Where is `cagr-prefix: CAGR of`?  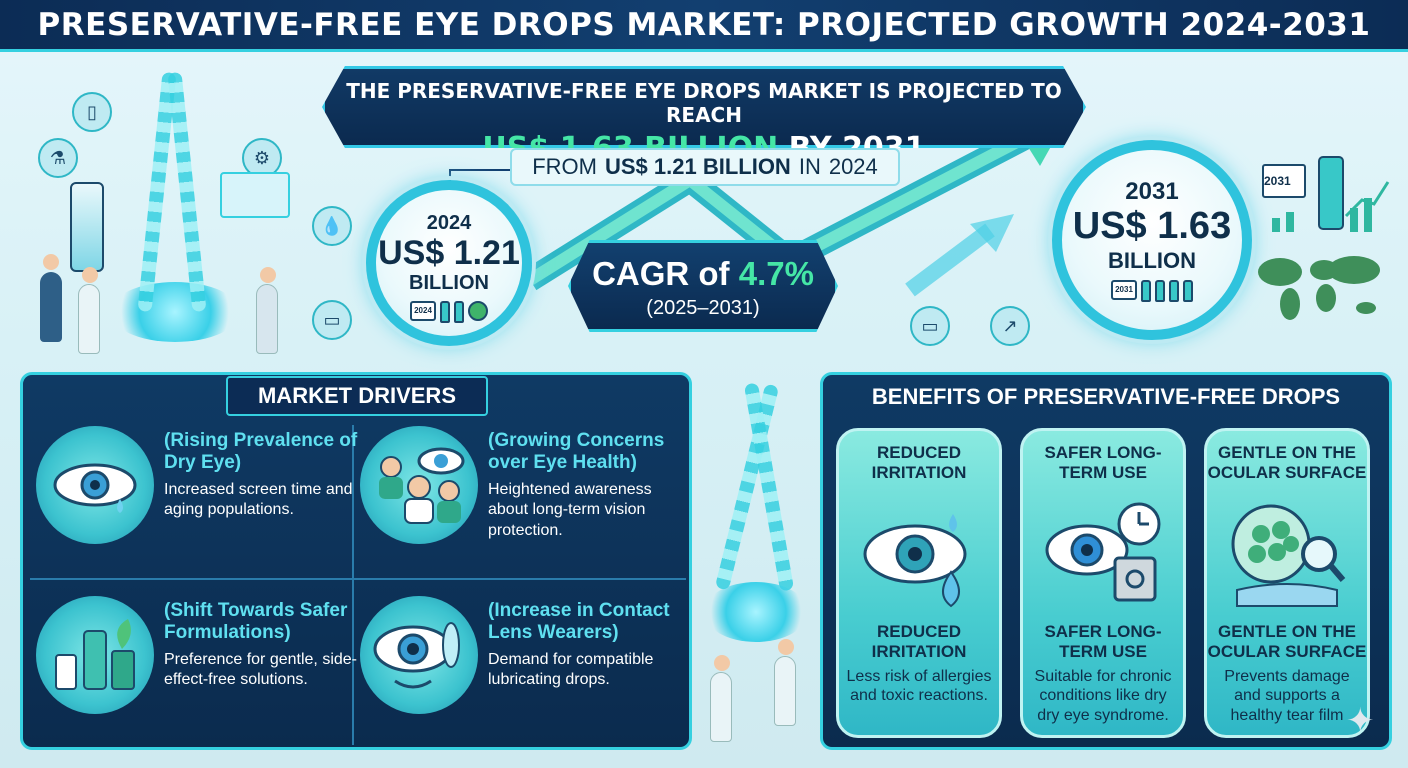
cagr-prefix: CAGR of is located at coordinates (661, 273).